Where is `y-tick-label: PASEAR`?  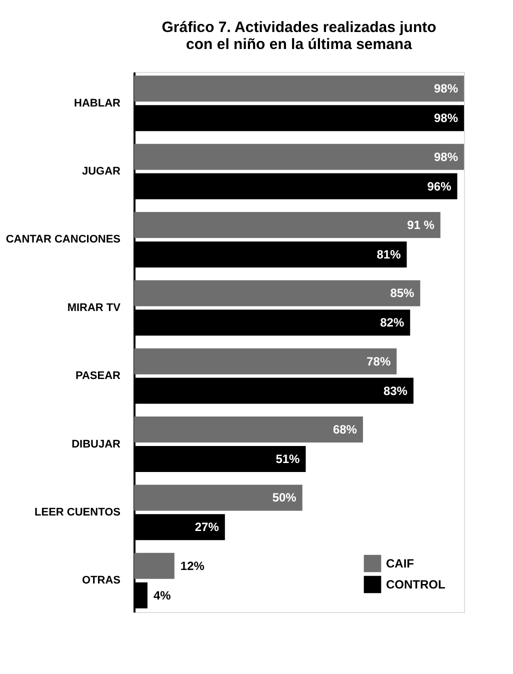
y-tick-label: PASEAR is located at coordinates (98, 376).